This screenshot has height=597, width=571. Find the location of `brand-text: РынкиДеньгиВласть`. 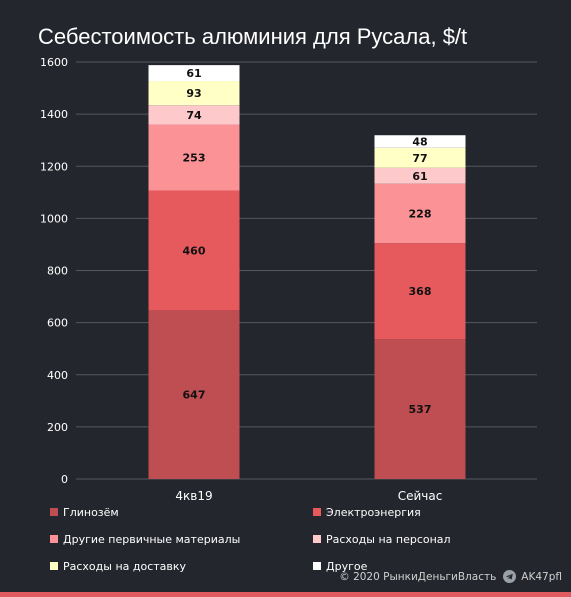

brand-text: РынкиДеньгиВласть is located at coordinates (440, 576).